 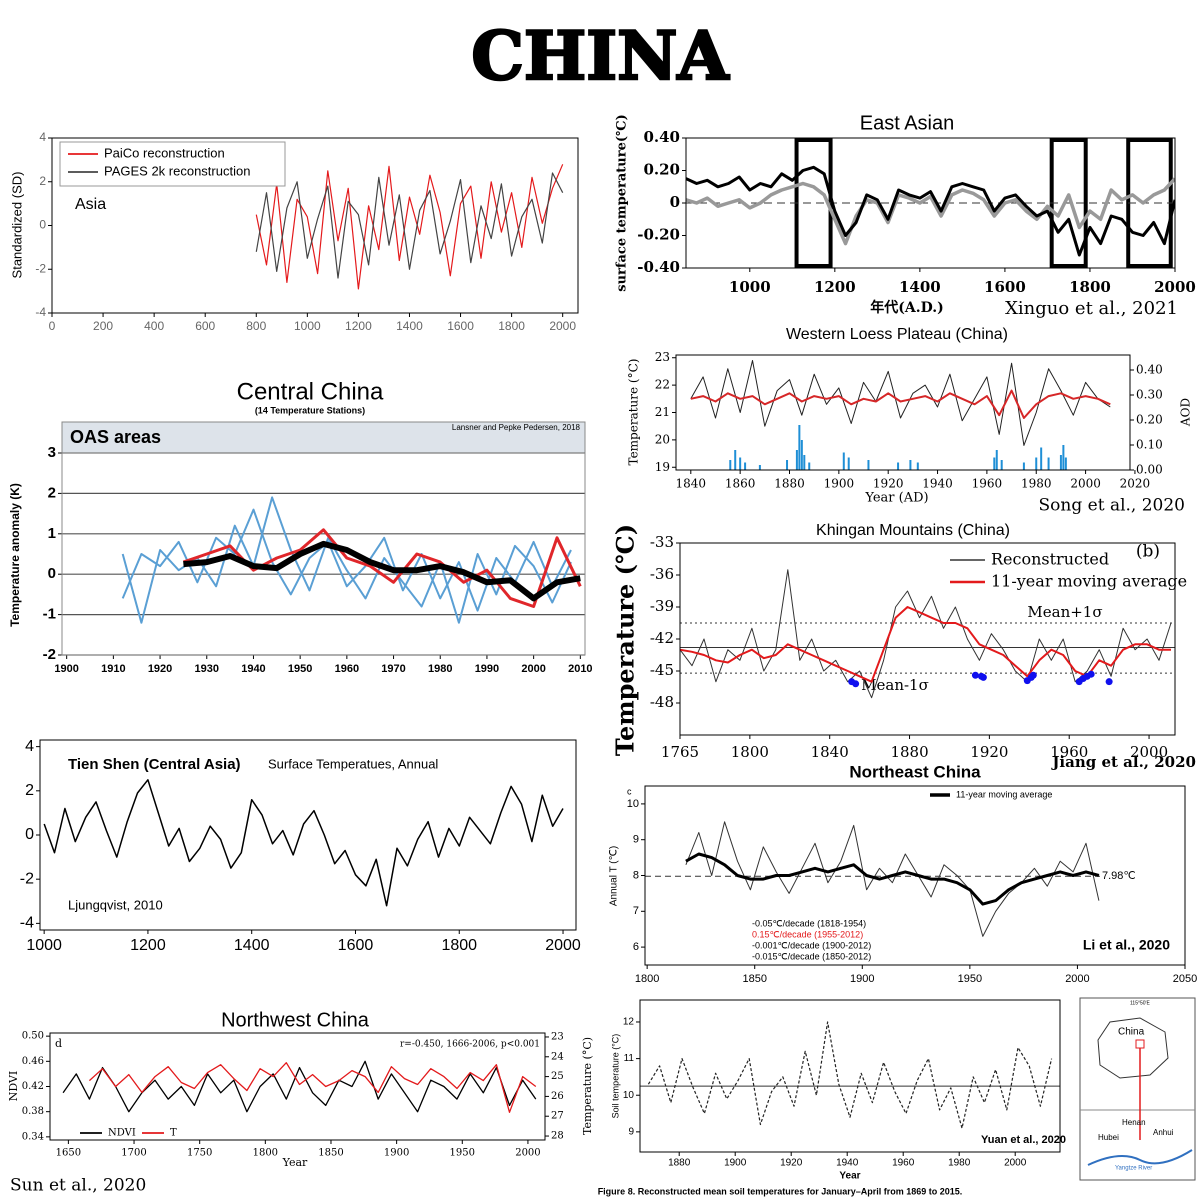 I want to click on annotation: Xinguo et al., 2021, so click(x=1091, y=308).